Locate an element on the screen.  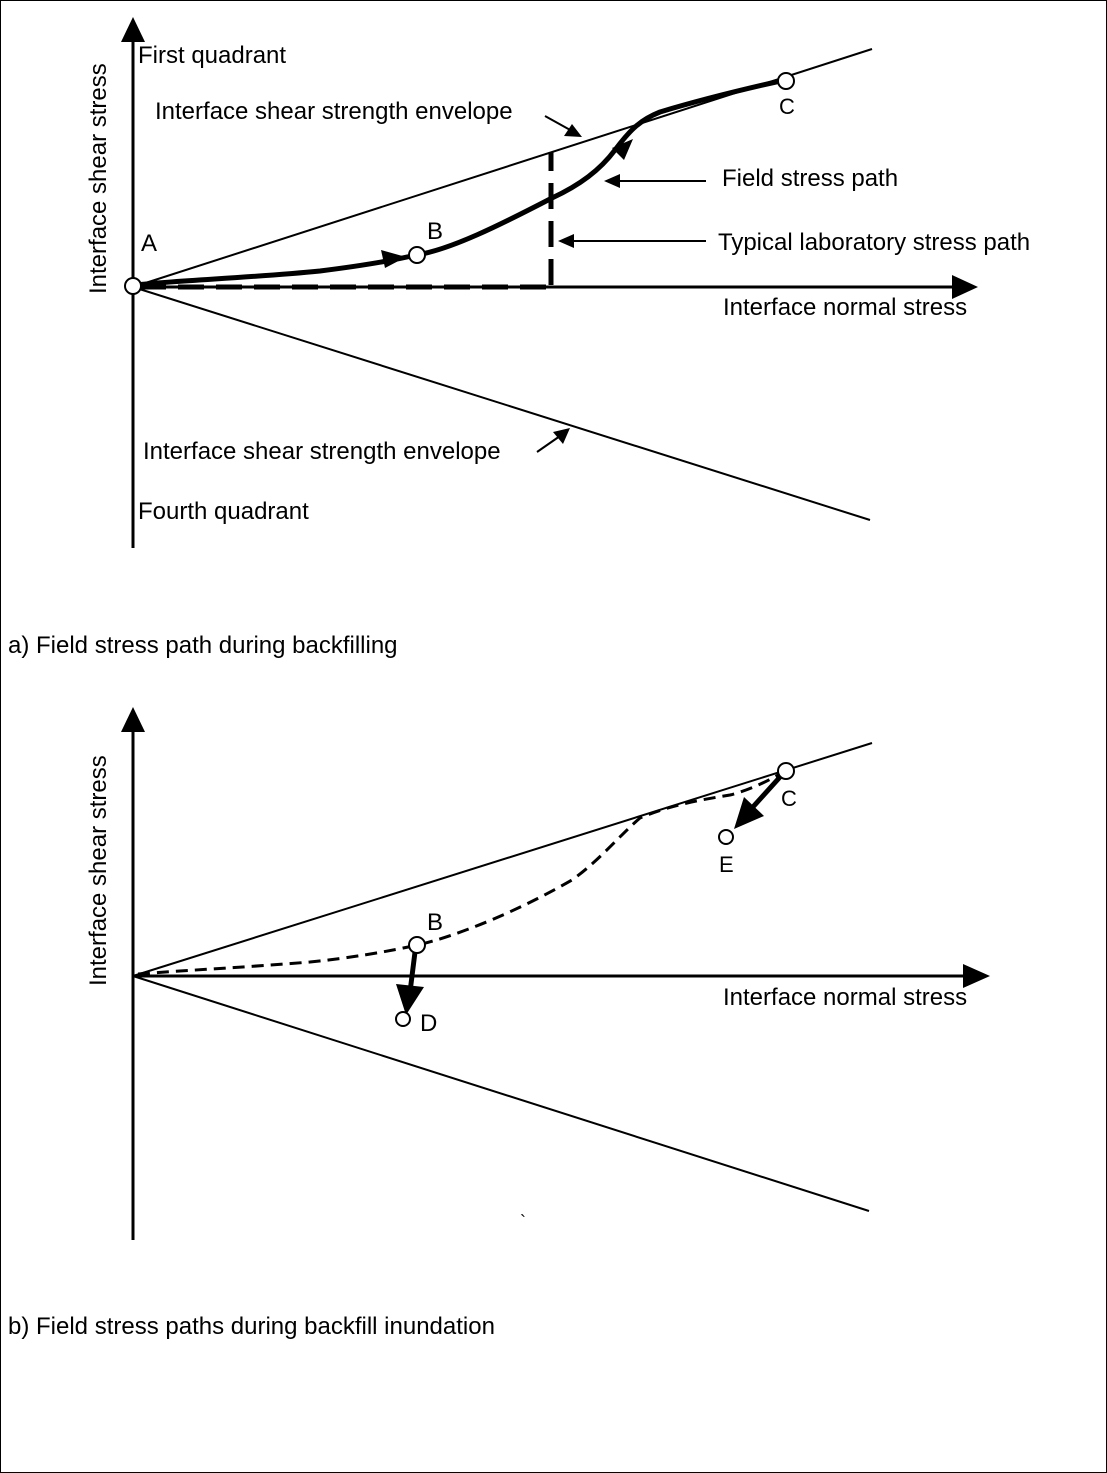
panel-b-point-e-marker is located at coordinates (726, 837).